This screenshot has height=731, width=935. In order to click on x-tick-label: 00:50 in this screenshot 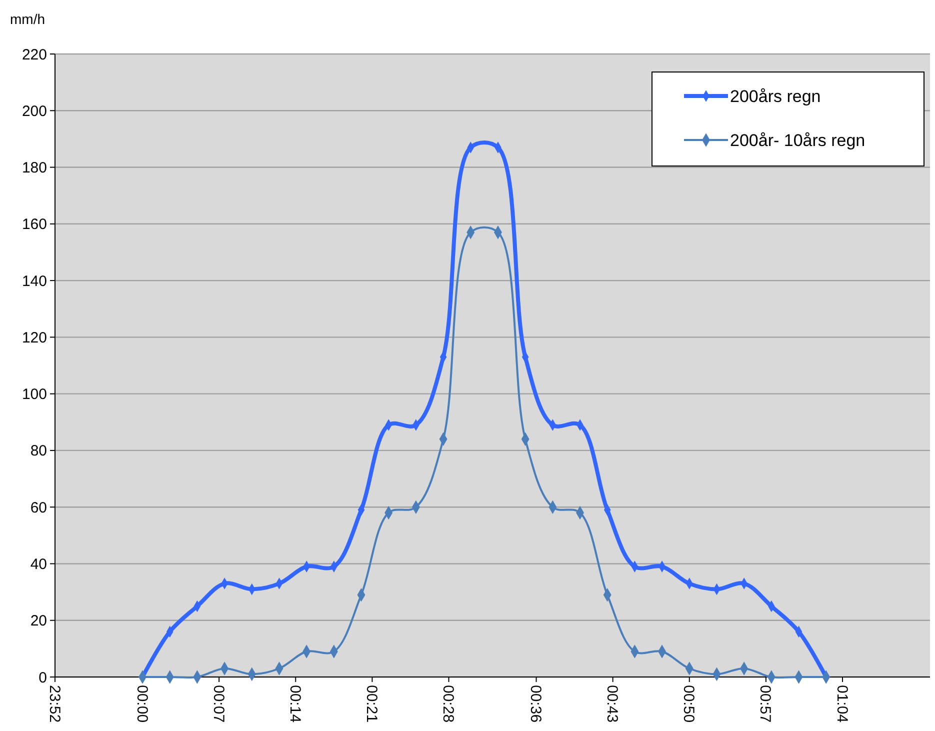, I will do `click(689, 704)`.